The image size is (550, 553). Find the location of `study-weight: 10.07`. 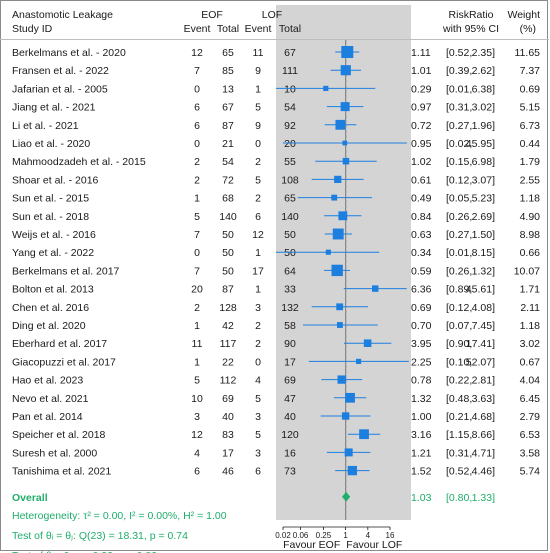

study-weight: 10.07 is located at coordinates (527, 271).